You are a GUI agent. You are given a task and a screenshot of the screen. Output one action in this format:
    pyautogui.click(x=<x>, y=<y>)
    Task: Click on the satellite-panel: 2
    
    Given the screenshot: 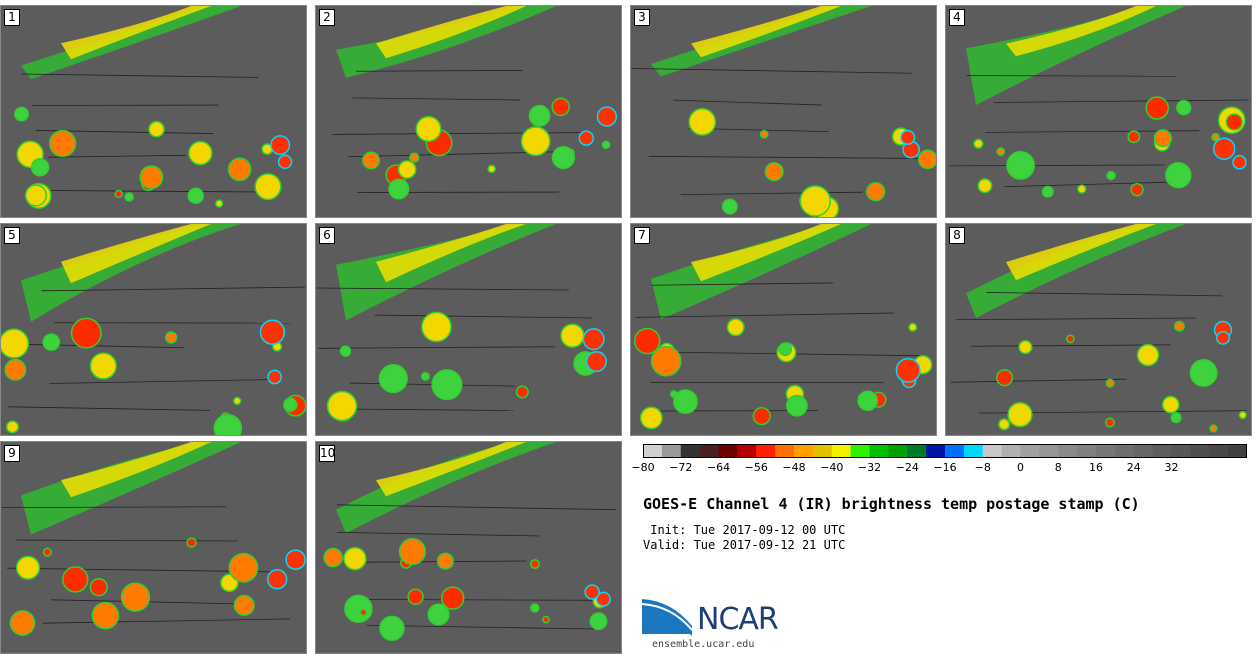 What is the action you would take?
    pyautogui.click(x=468, y=111)
    